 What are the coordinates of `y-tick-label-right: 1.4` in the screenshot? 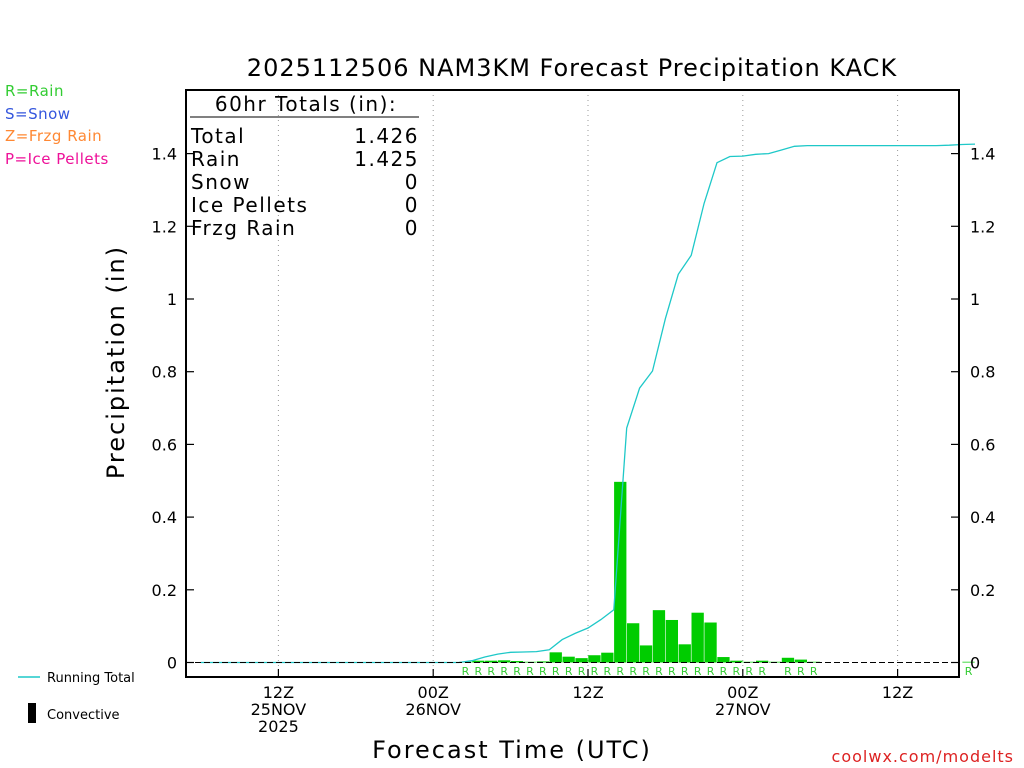 It's located at (982, 154).